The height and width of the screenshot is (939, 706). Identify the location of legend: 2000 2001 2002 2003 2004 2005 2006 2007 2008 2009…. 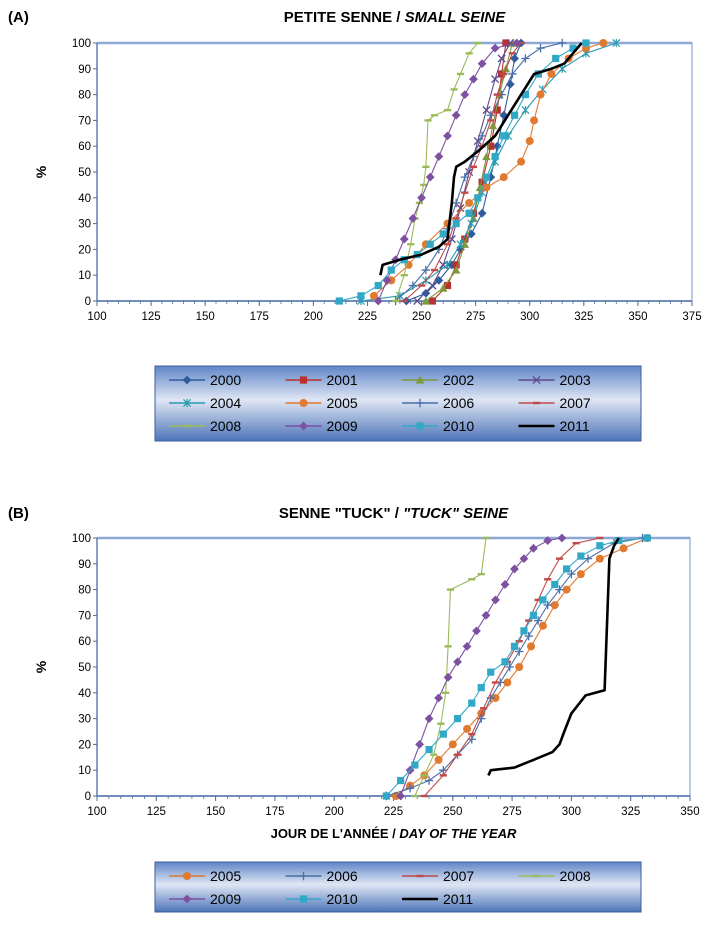
(398, 403).